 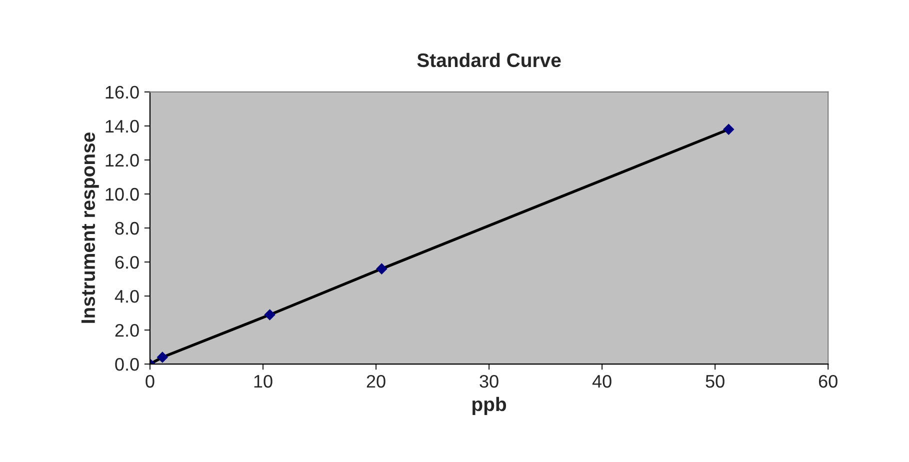 What do you see at coordinates (122, 126) in the screenshot?
I see `y-tick-label: 14.0` at bounding box center [122, 126].